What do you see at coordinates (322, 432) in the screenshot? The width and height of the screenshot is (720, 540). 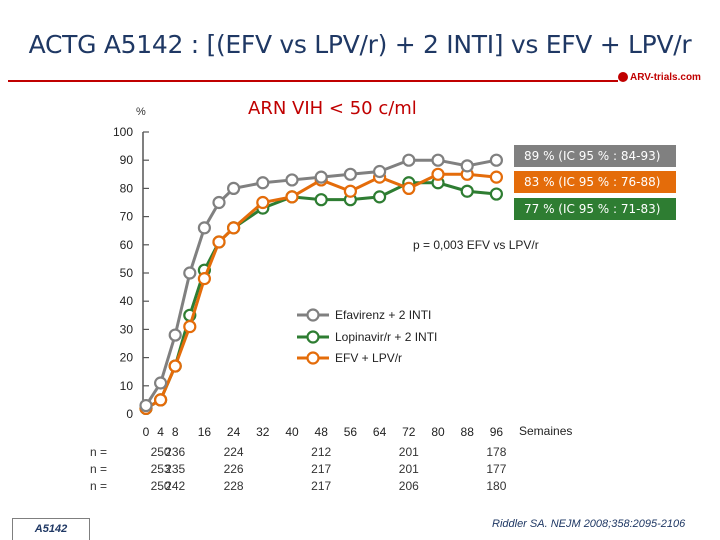 I see `x-tick-label-48: 48` at bounding box center [322, 432].